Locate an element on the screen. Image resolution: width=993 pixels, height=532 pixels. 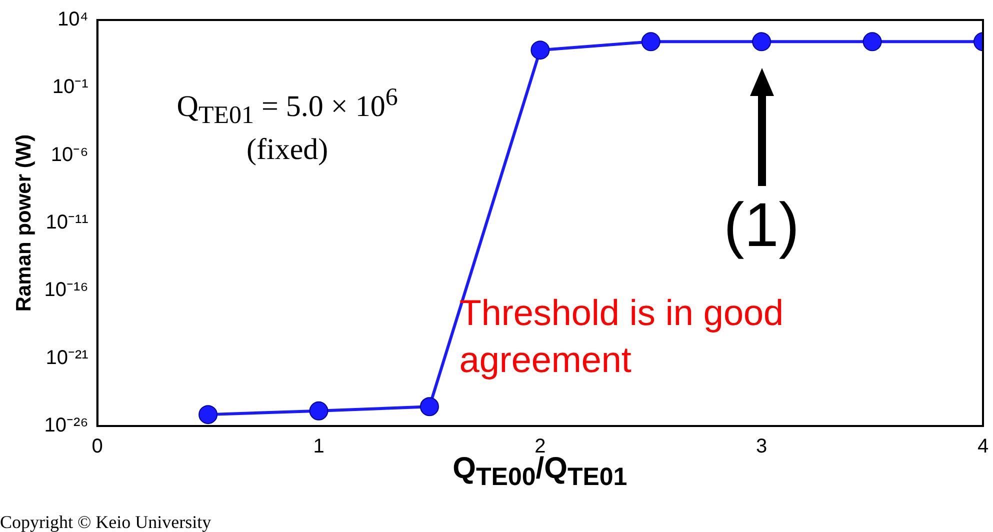
y-tick-label: 10⁻⁶ is located at coordinates (69, 155).